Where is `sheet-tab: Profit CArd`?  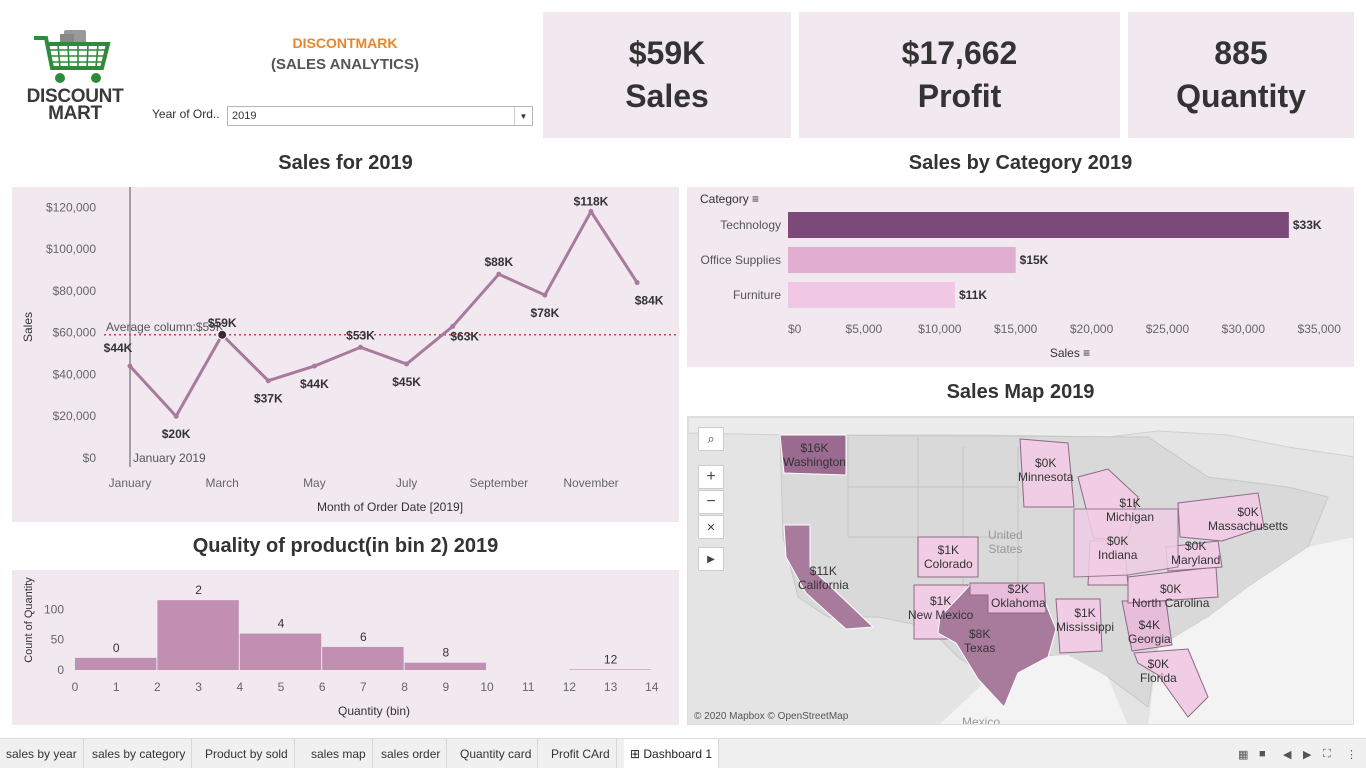 sheet-tab: Profit CArd is located at coordinates (581, 753).